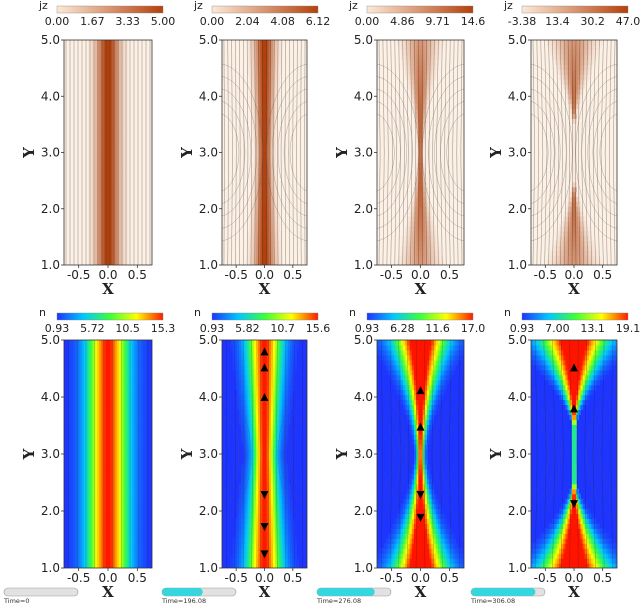 This screenshot has width=643, height=607. Describe the element at coordinates (265, 289) in the screenshot. I see `x-axis-label: X` at that location.